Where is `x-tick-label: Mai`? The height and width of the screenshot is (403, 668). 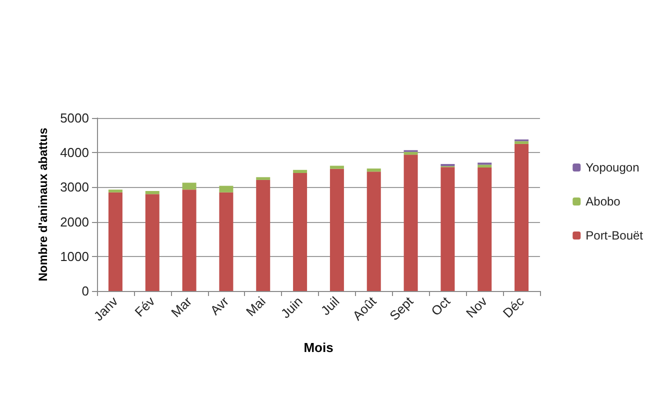 x-tick-label: Mai is located at coordinates (255, 307).